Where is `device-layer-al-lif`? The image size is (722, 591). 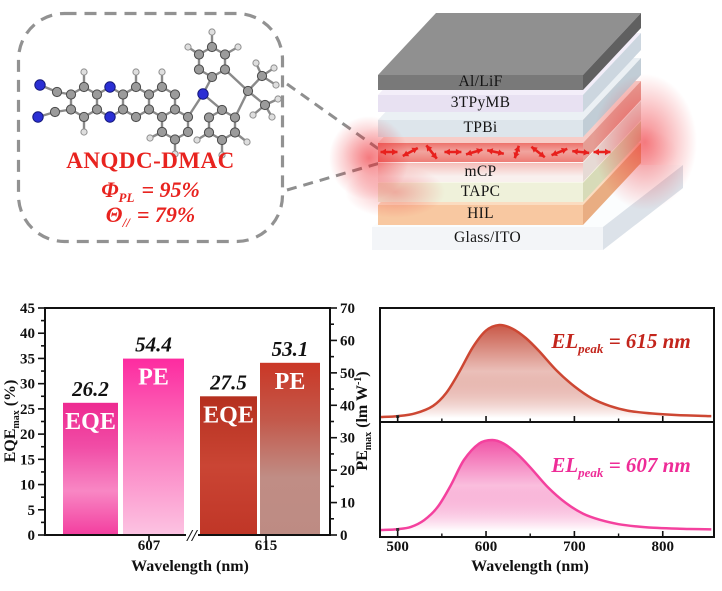 device-layer-al-lif is located at coordinates (509, 51).